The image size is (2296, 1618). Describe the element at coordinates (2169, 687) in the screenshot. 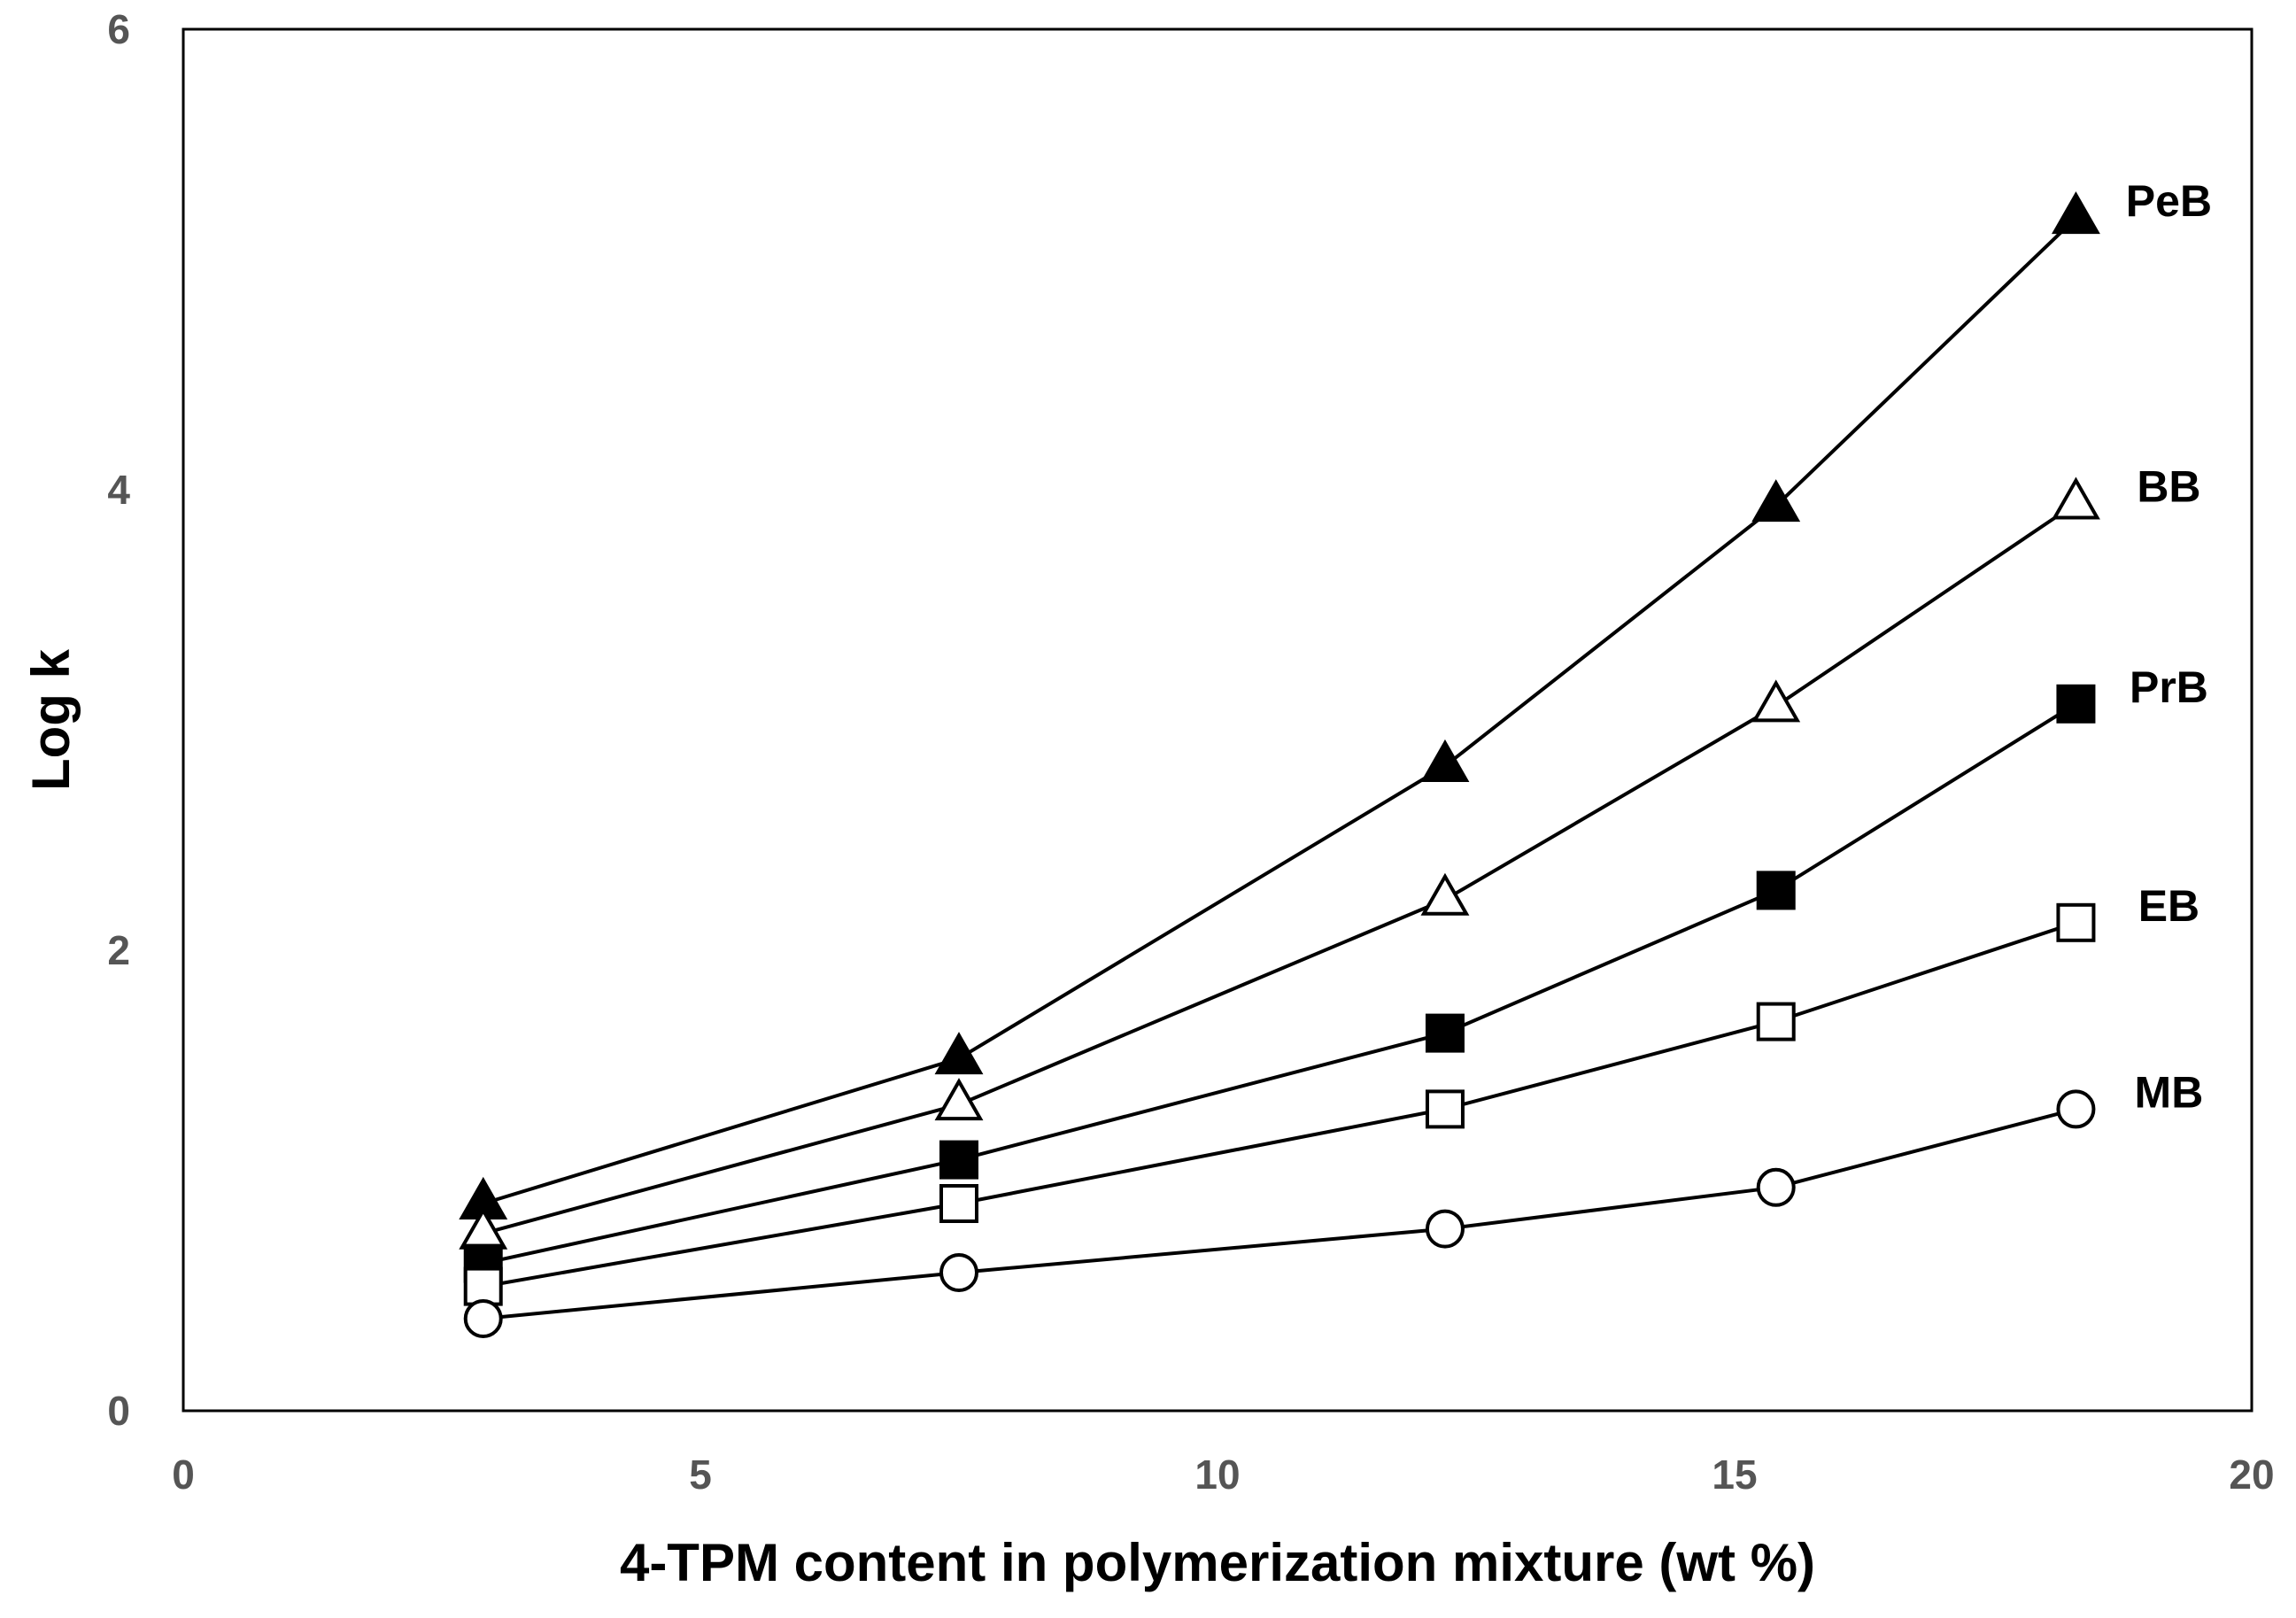

I see `series-label-prb: PrB` at that location.